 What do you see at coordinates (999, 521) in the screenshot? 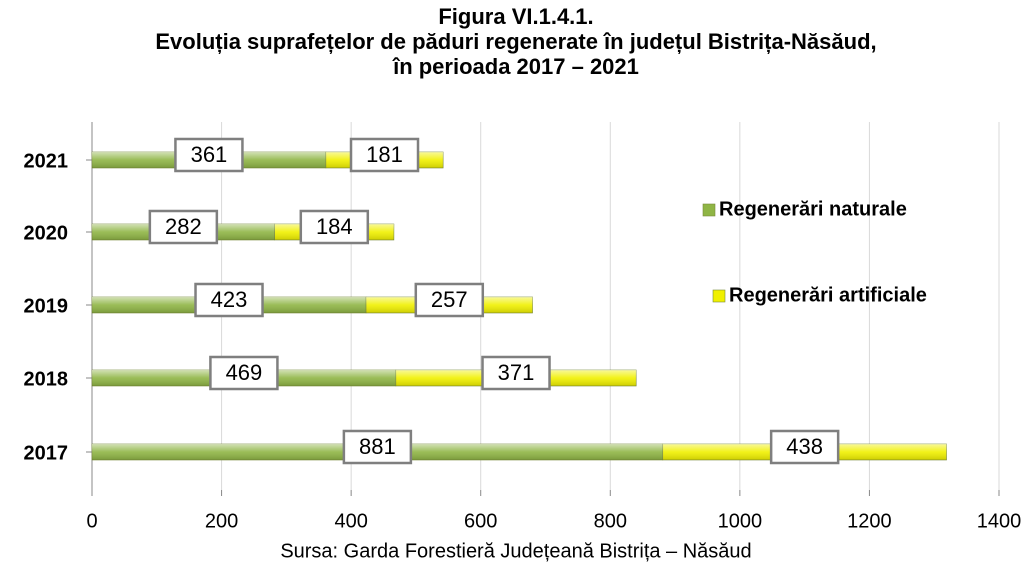
I see `x-tick-label: 1400` at bounding box center [999, 521].